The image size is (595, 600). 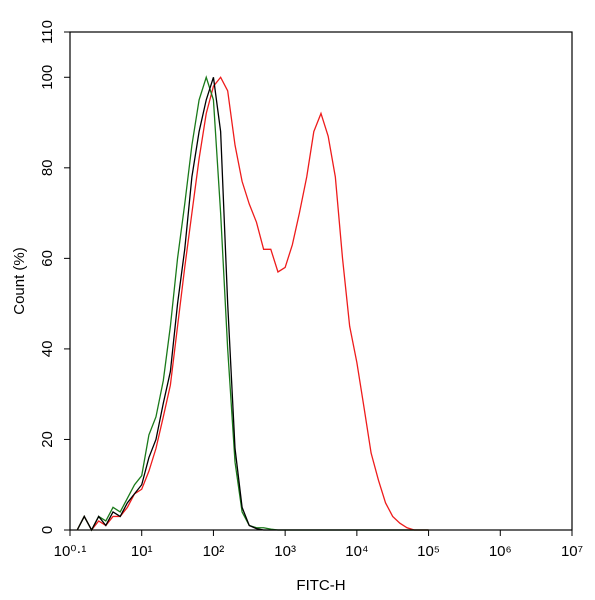 I want to click on x-tick-label: 10¹, so click(x=142, y=551).